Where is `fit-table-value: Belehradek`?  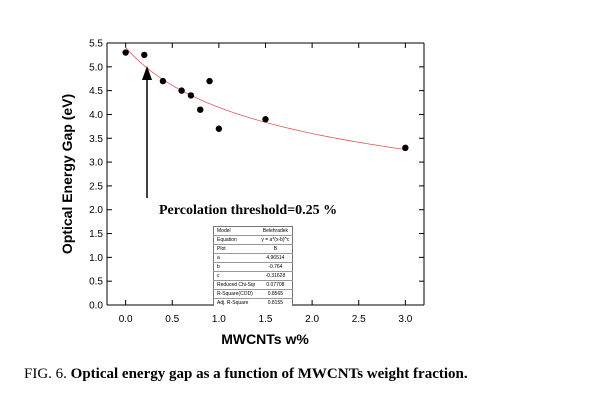
fit-table-value: Belehradek is located at coordinates (275, 231).